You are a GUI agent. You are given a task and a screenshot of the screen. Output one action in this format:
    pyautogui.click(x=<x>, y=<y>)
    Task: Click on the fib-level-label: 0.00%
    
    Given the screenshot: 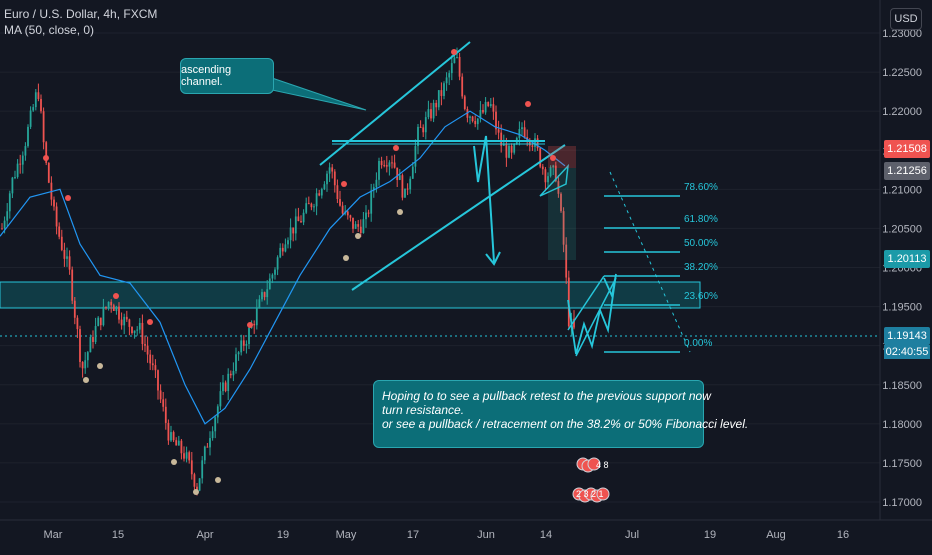 What is the action you would take?
    pyautogui.click(x=698, y=343)
    